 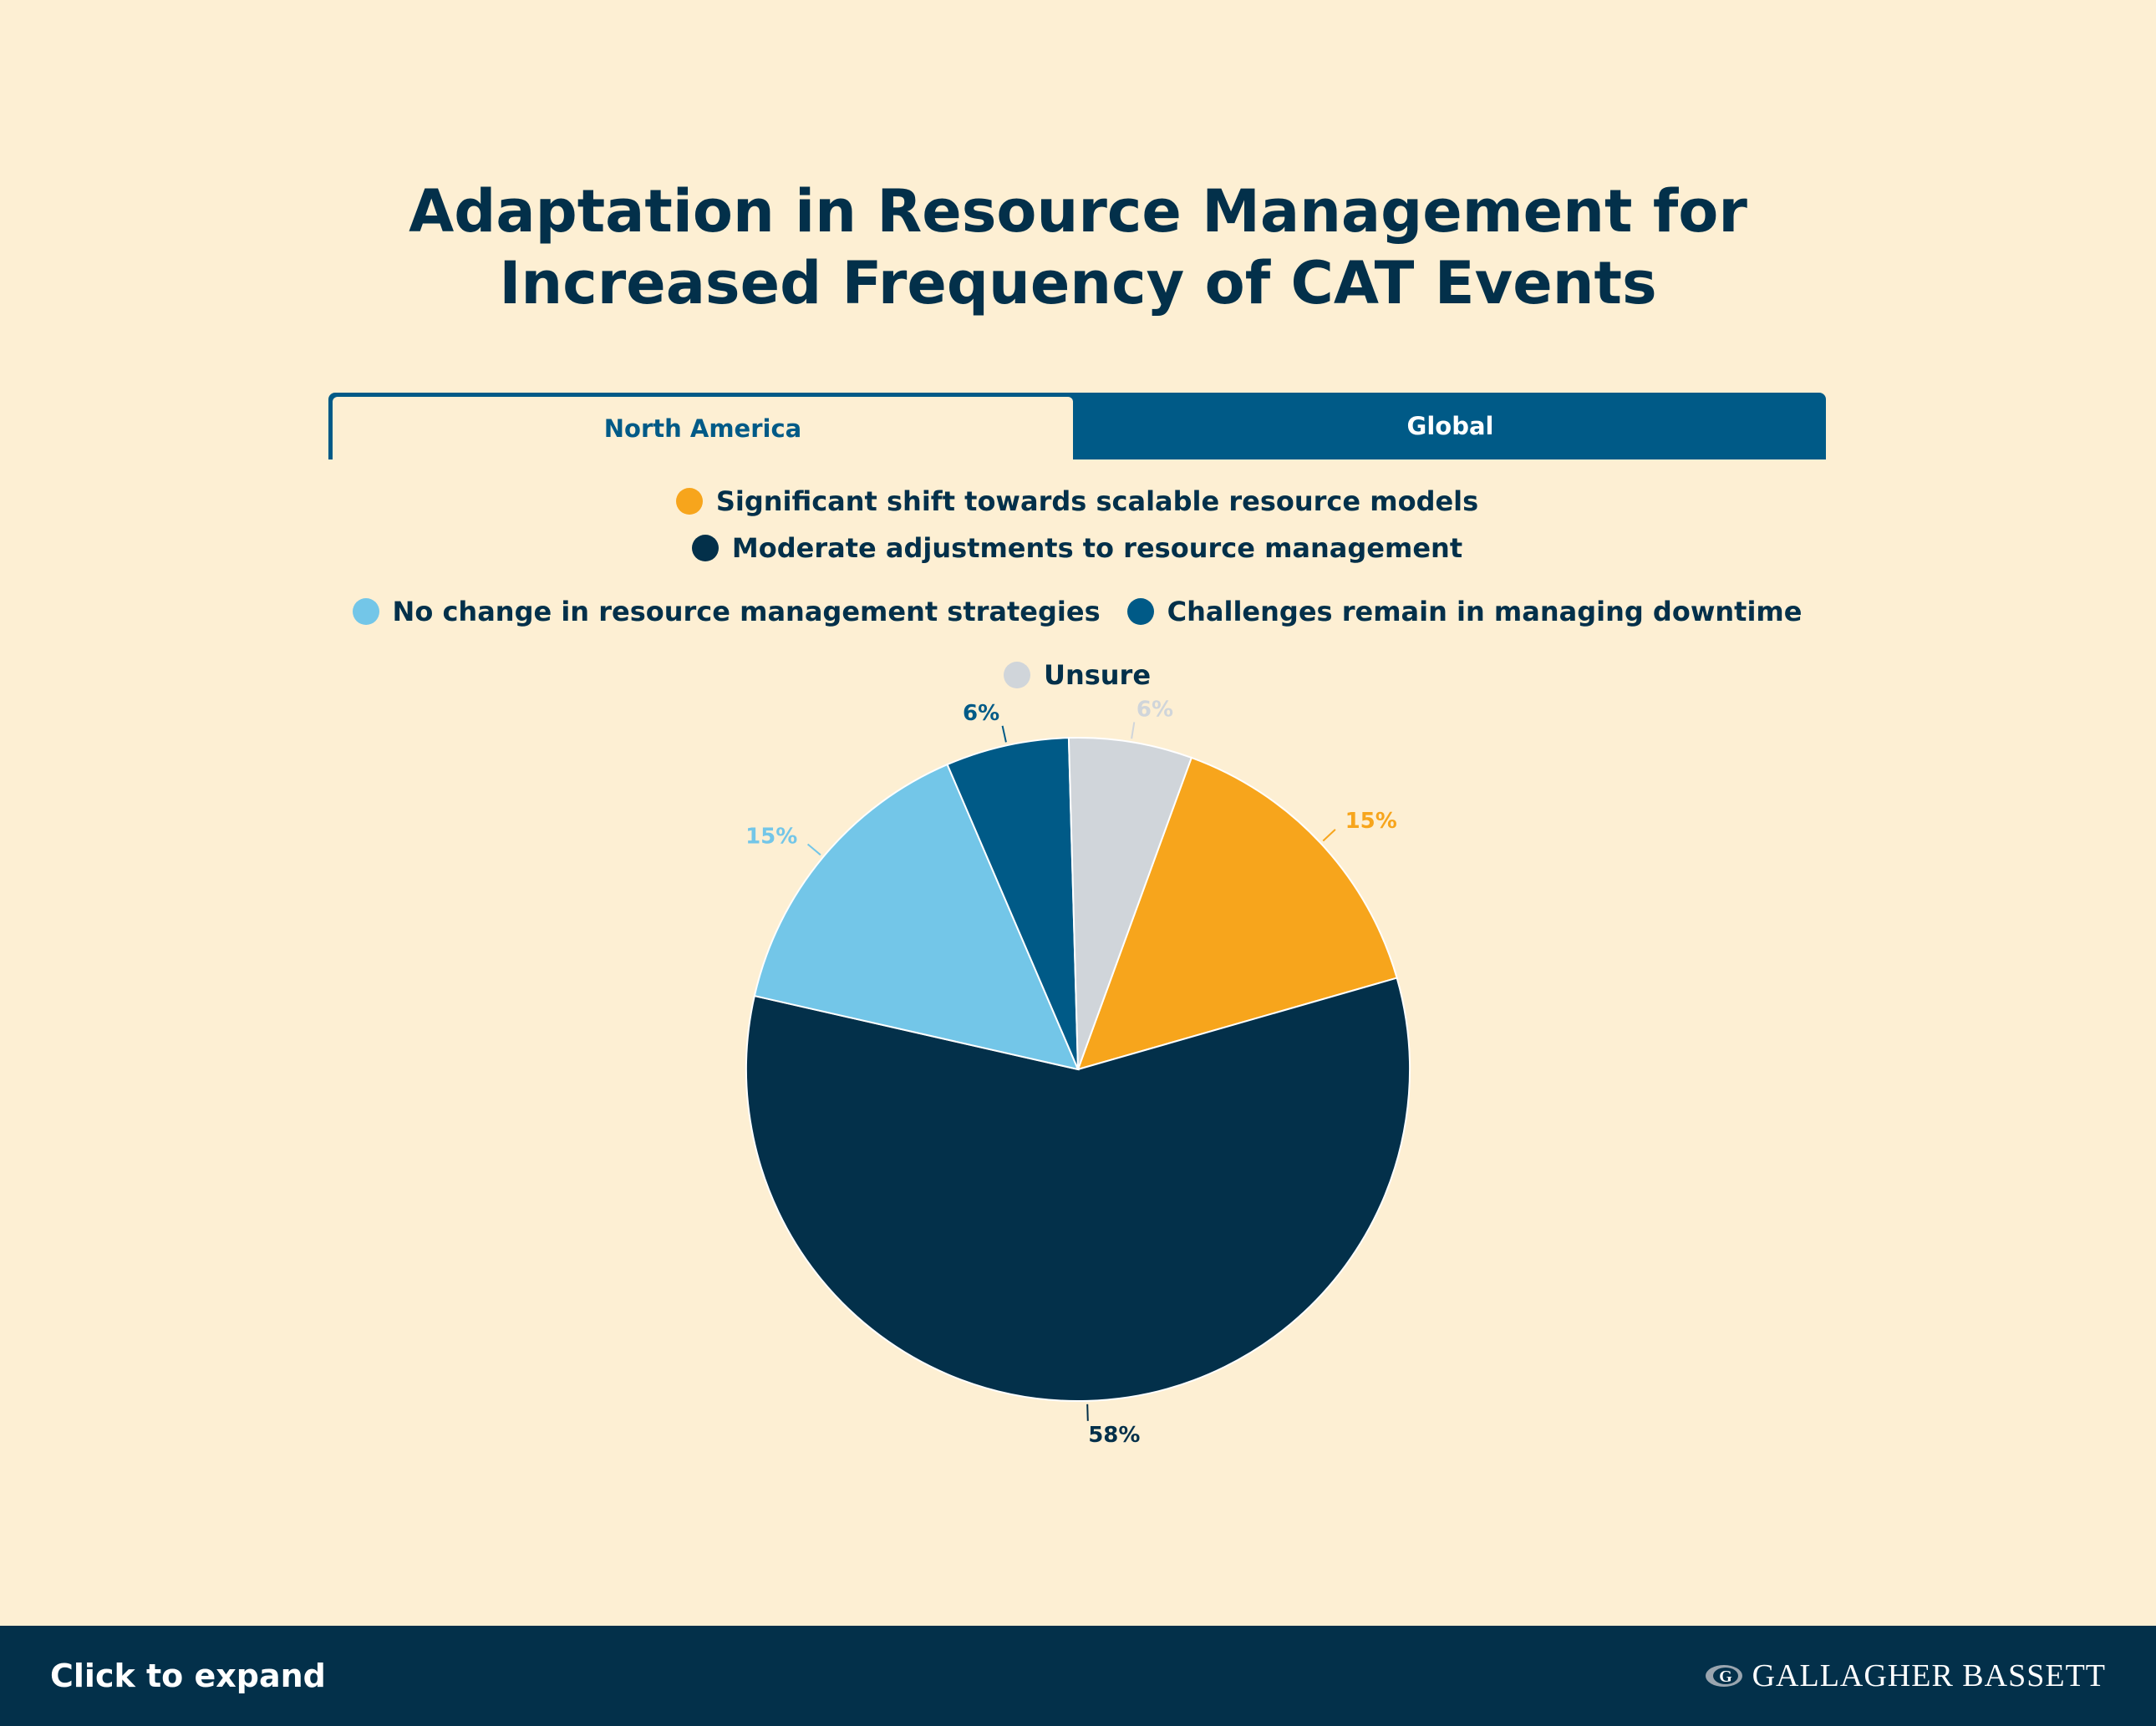 What do you see at coordinates (1929, 1675) in the screenshot?
I see `brand-name: GALLAGHER BASSETT` at bounding box center [1929, 1675].